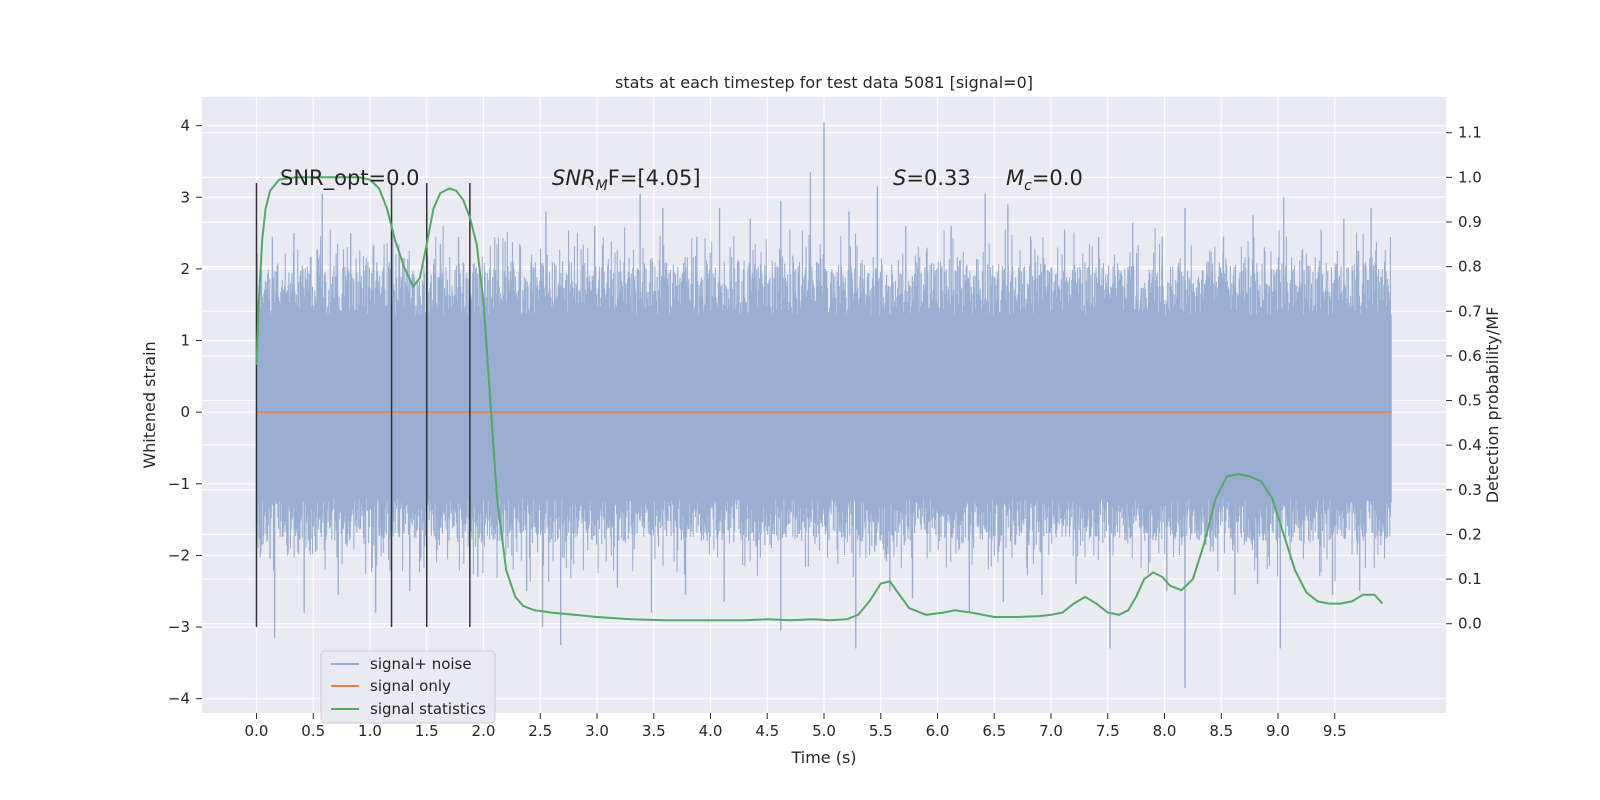 The image size is (1600, 800). What do you see at coordinates (1470, 401) in the screenshot?
I see `y2-tick-label: 0.5` at bounding box center [1470, 401].